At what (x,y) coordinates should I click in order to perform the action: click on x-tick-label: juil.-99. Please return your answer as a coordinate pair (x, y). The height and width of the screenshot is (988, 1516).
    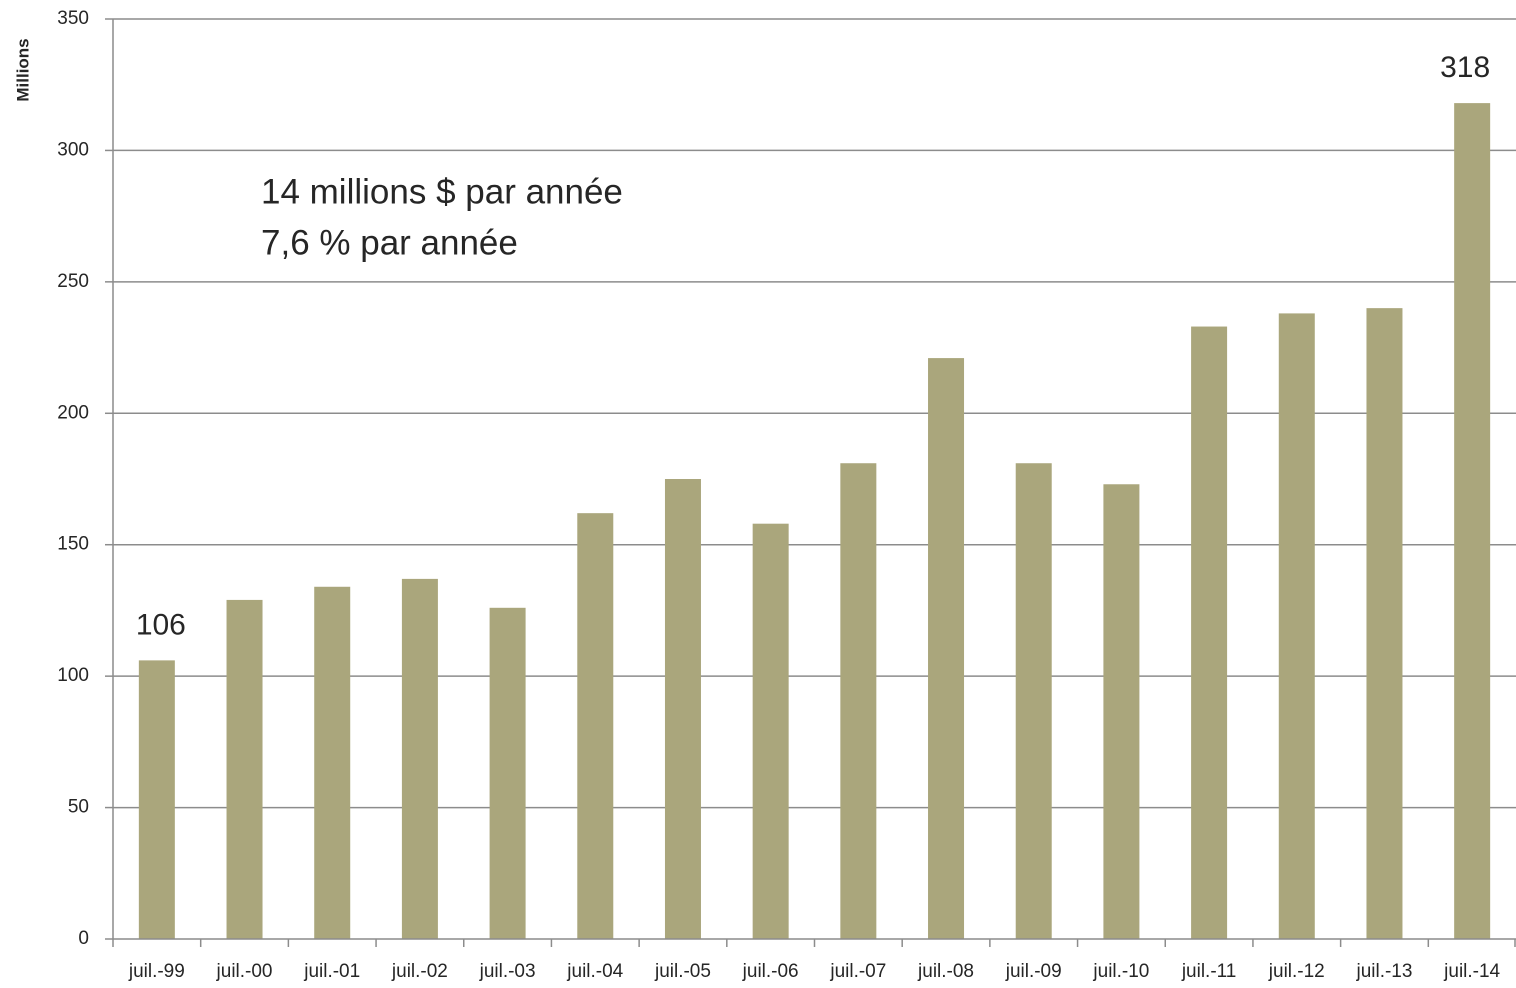
    Looking at the image, I should click on (156, 971).